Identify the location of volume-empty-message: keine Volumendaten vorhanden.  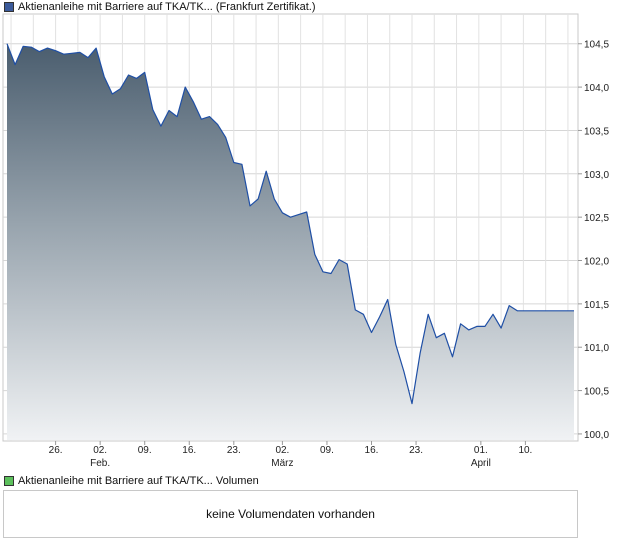
(290, 514).